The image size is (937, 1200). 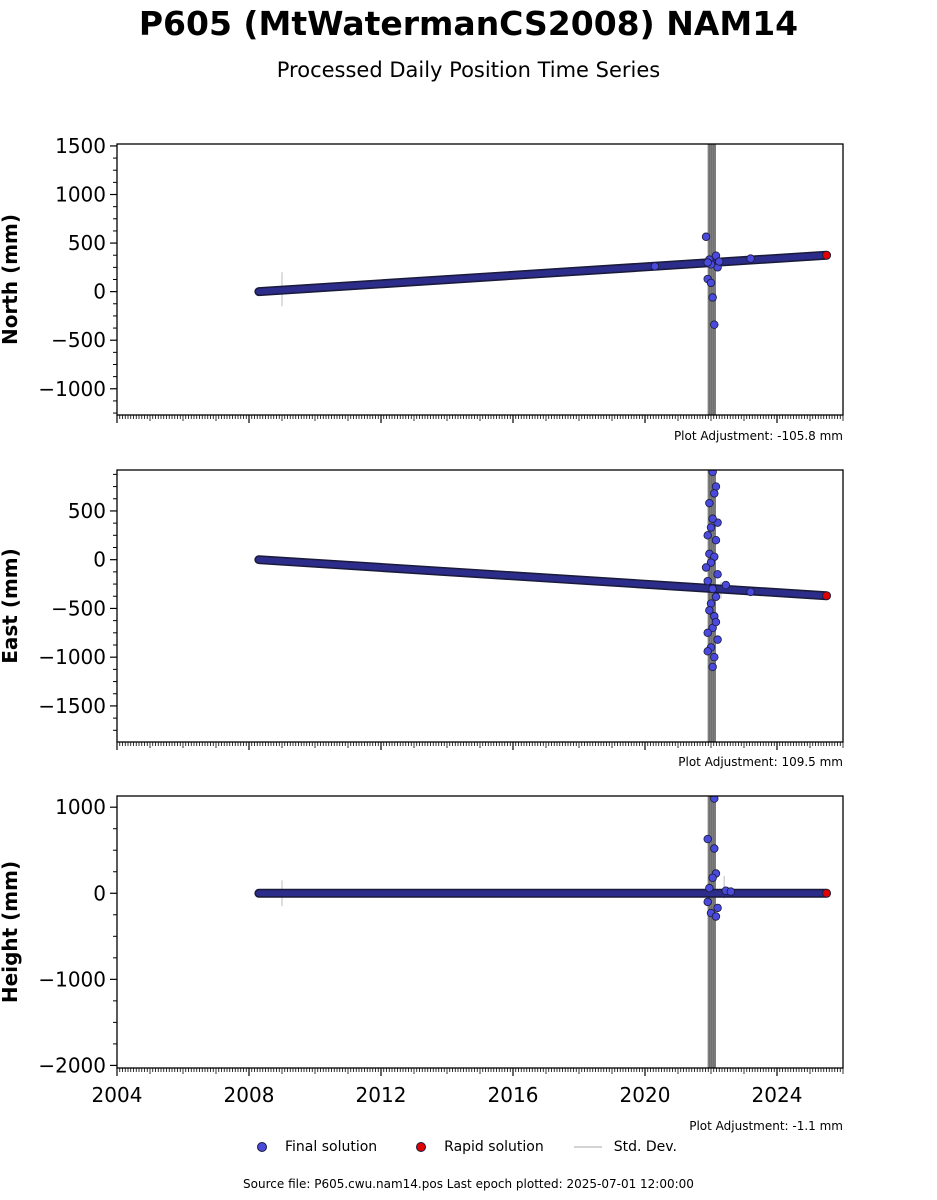 What do you see at coordinates (72, 706) in the screenshot?
I see `y-tick-label: −1500` at bounding box center [72, 706].